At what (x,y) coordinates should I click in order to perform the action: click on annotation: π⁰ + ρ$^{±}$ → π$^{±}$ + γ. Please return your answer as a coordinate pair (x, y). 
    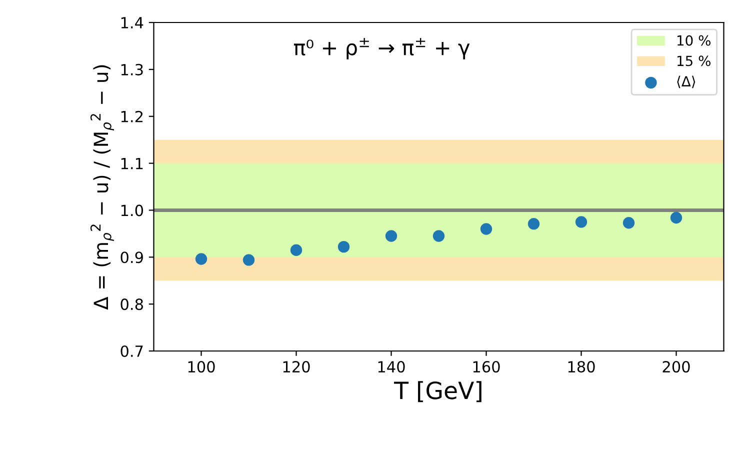
    Looking at the image, I should click on (382, 49).